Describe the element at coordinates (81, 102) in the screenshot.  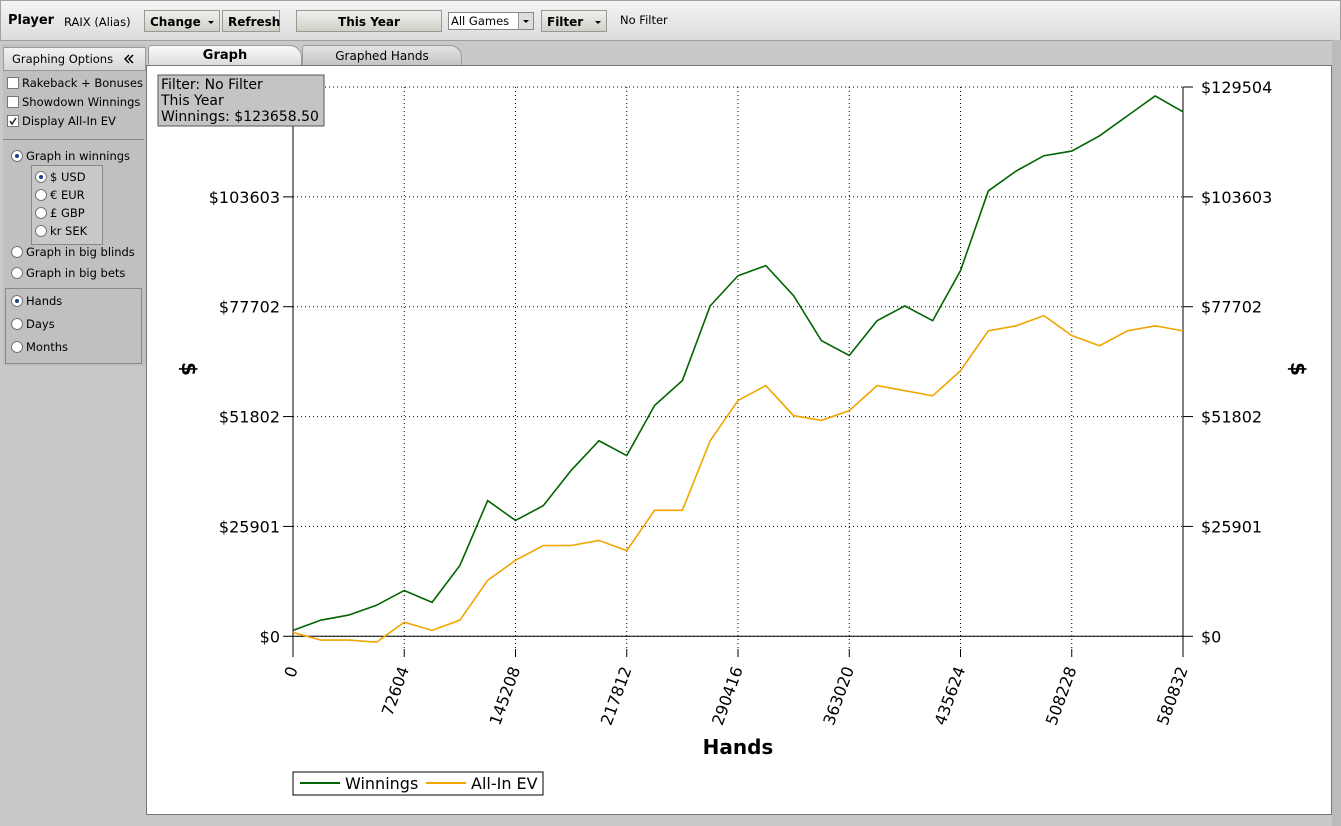
I see `option-label: Showdown Winnings` at that location.